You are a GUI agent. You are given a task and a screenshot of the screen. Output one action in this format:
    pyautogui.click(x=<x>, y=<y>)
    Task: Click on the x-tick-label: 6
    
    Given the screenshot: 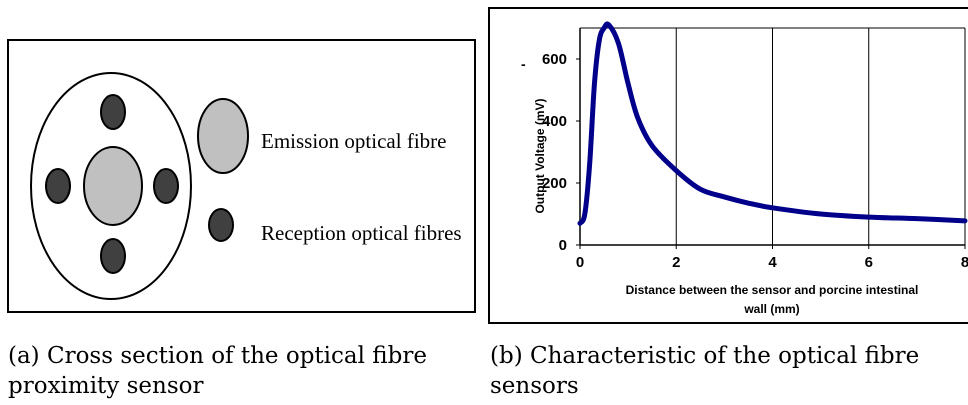 What is the action you would take?
    pyautogui.click(x=869, y=262)
    